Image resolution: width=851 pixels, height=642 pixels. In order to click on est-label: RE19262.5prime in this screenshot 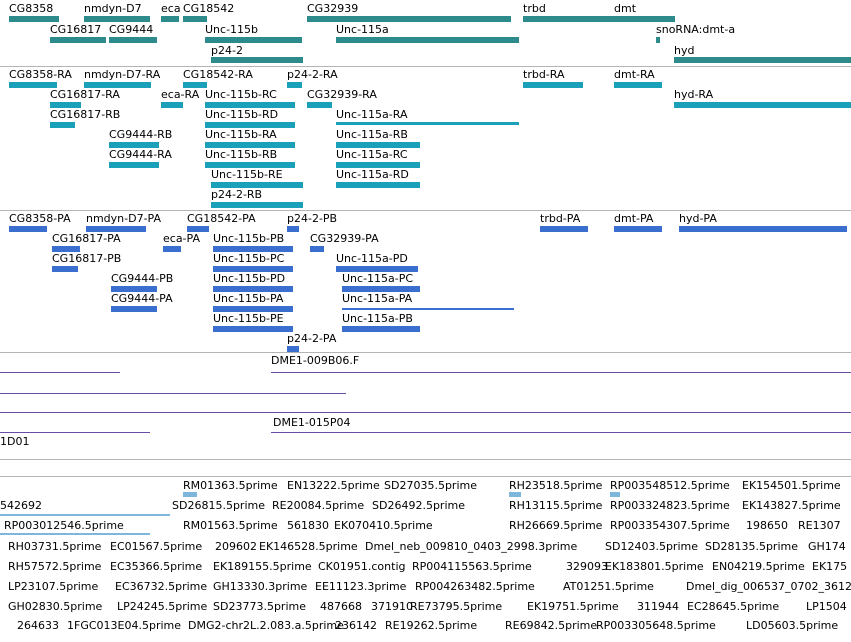, I will do `click(431, 625)`.